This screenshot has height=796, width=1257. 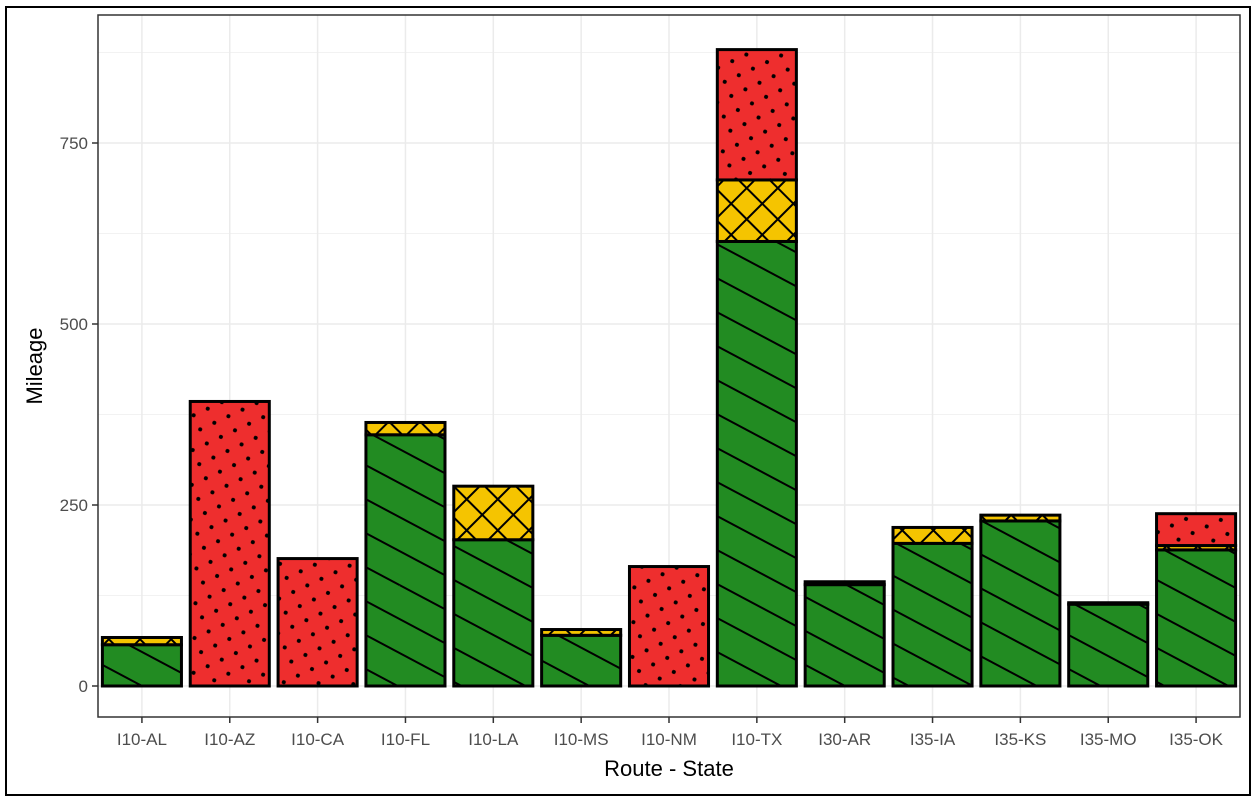 What do you see at coordinates (756, 739) in the screenshot?
I see `x-tick-label: I10-TX` at bounding box center [756, 739].